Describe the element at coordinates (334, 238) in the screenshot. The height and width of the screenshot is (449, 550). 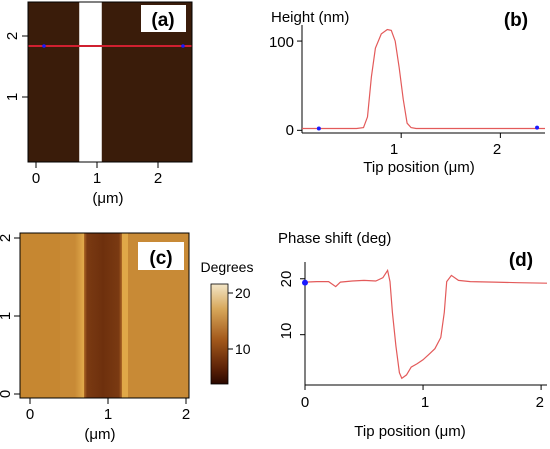
I see `d-title: Phase shift (deg)` at that location.